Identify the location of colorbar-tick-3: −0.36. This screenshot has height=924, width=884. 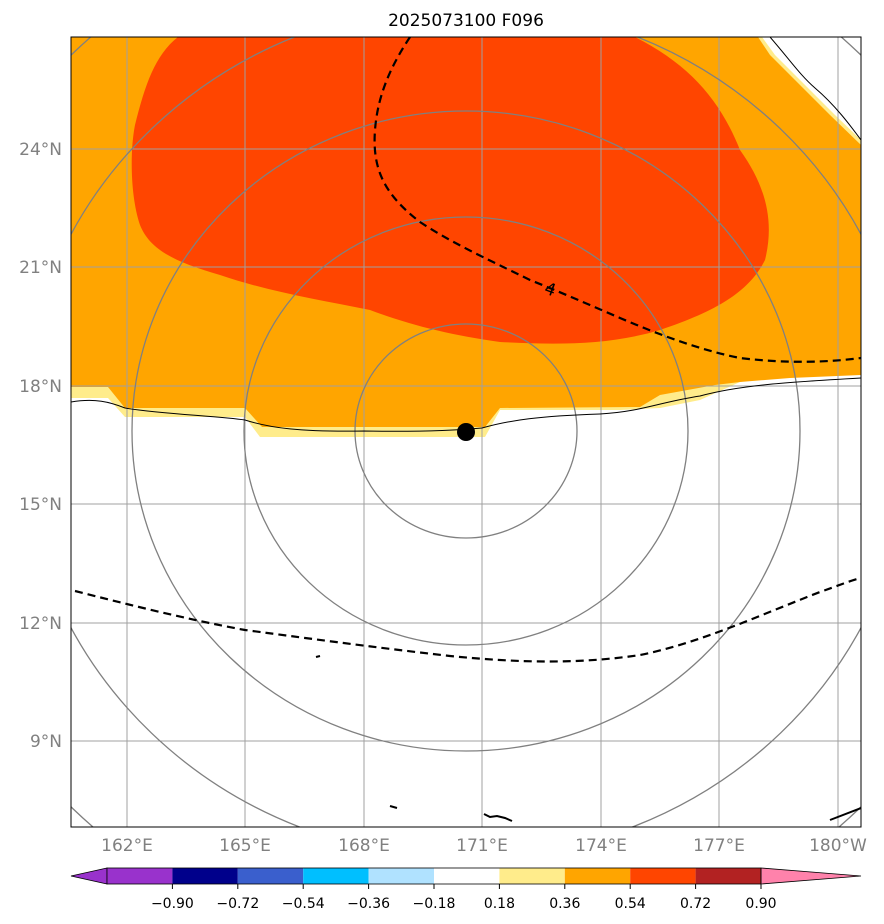
(368, 904).